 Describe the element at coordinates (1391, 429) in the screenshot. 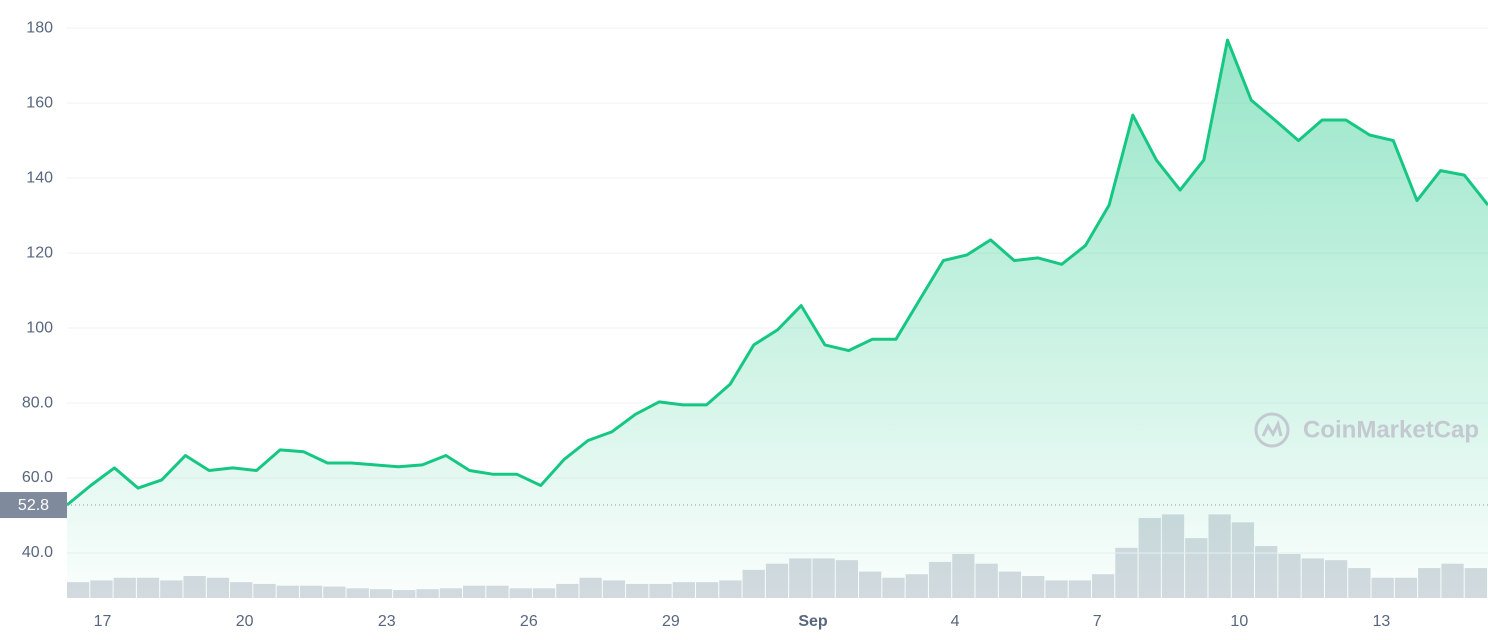

I see `watermark: CoinMarketCap` at that location.